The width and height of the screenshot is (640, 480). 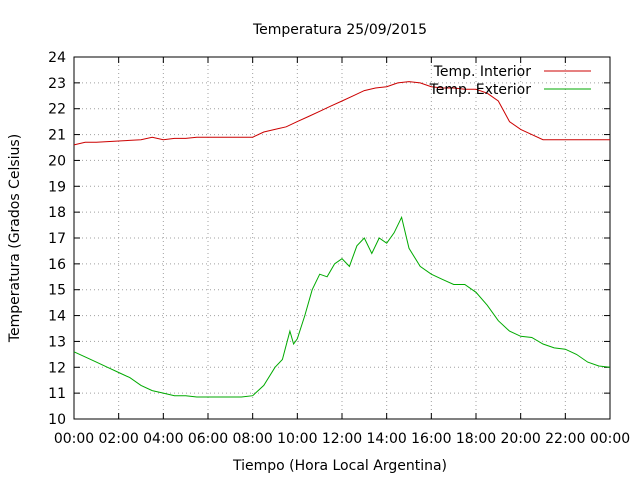 What do you see at coordinates (520, 439) in the screenshot?
I see `x-tick-label: 20:00` at bounding box center [520, 439].